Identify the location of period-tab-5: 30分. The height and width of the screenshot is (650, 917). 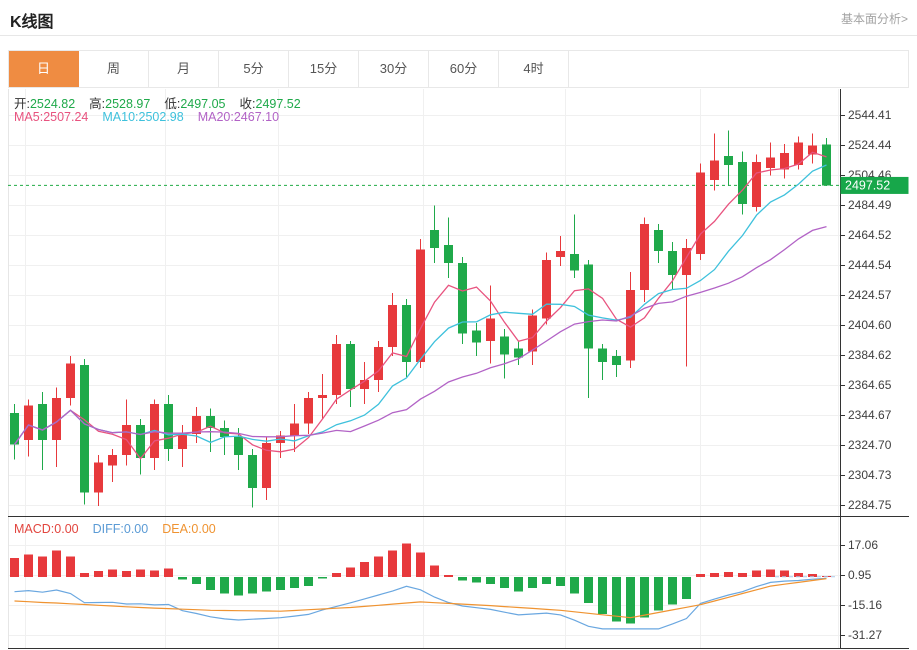
(394, 69).